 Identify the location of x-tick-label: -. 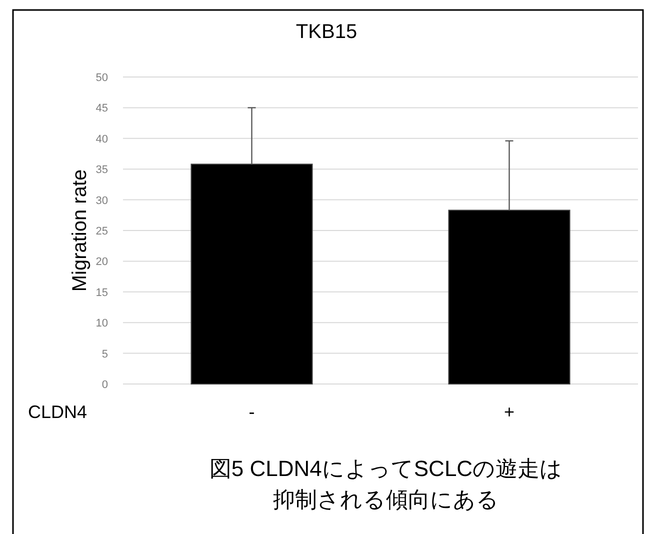
(251, 412).